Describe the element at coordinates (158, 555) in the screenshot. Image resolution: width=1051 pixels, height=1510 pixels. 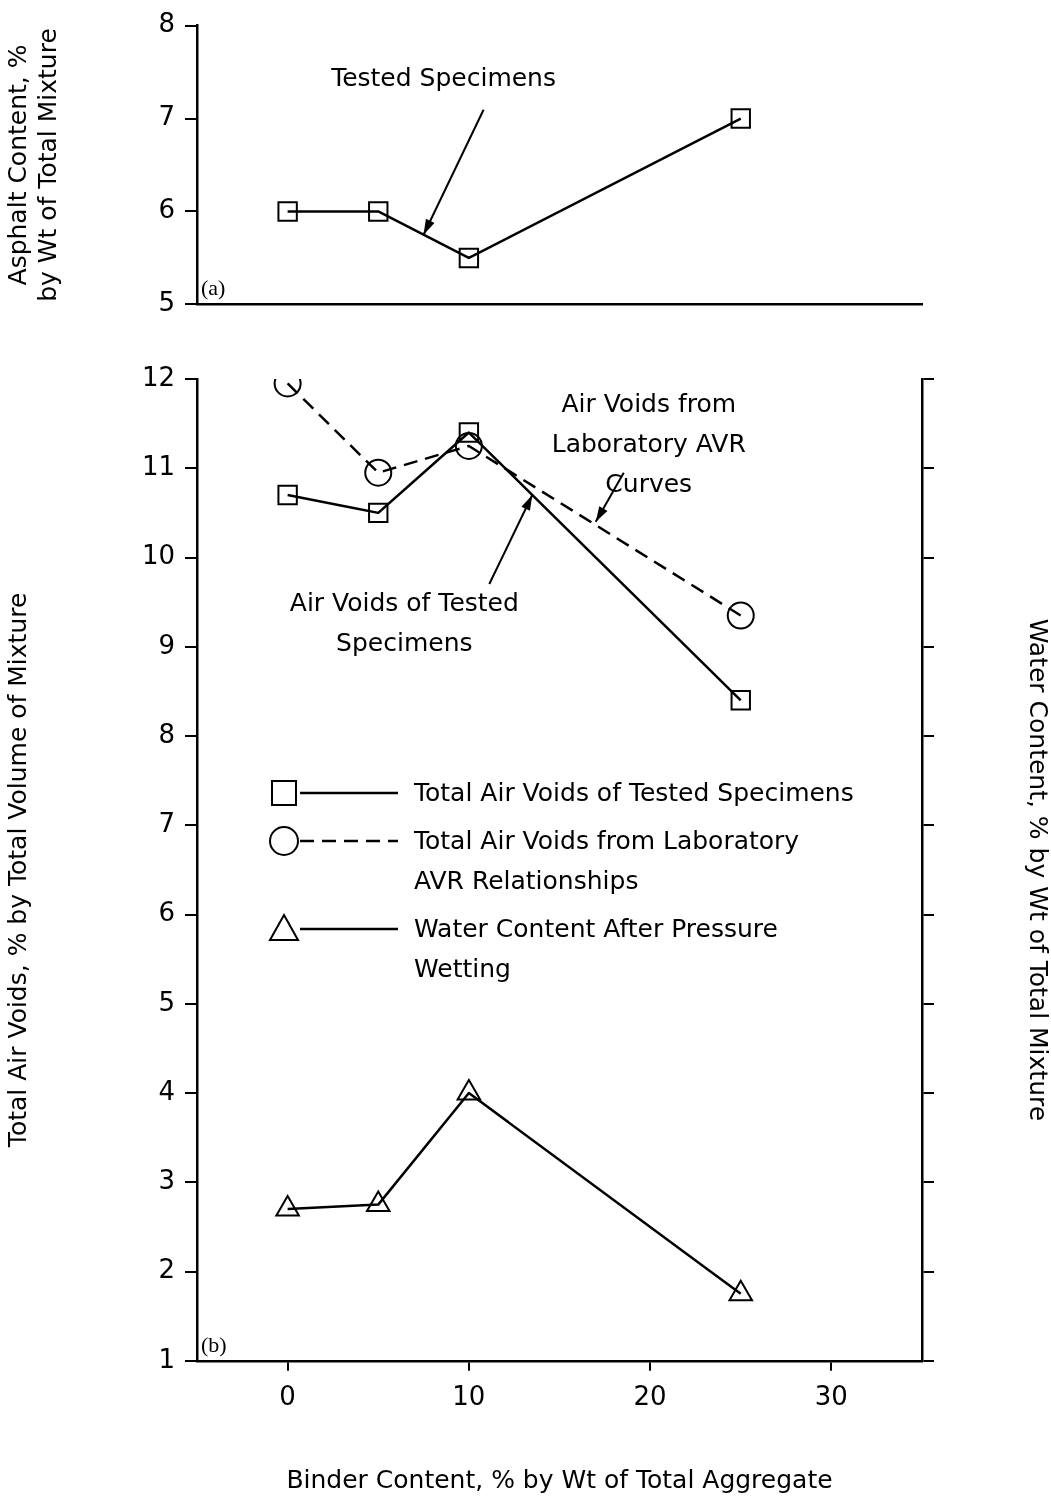
I see `y-tick-label: 10` at that location.